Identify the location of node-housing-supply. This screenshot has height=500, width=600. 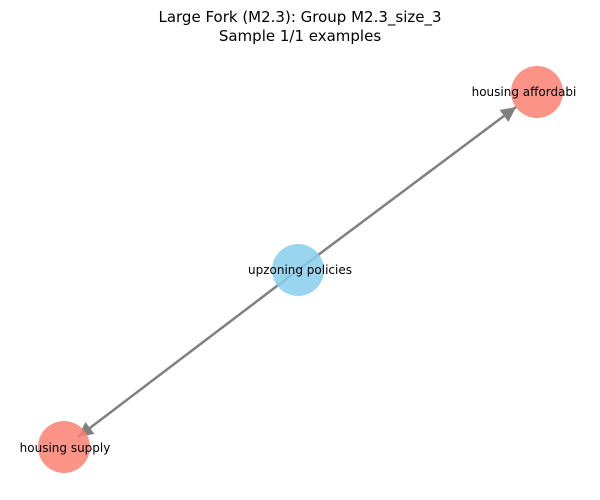
(64, 447).